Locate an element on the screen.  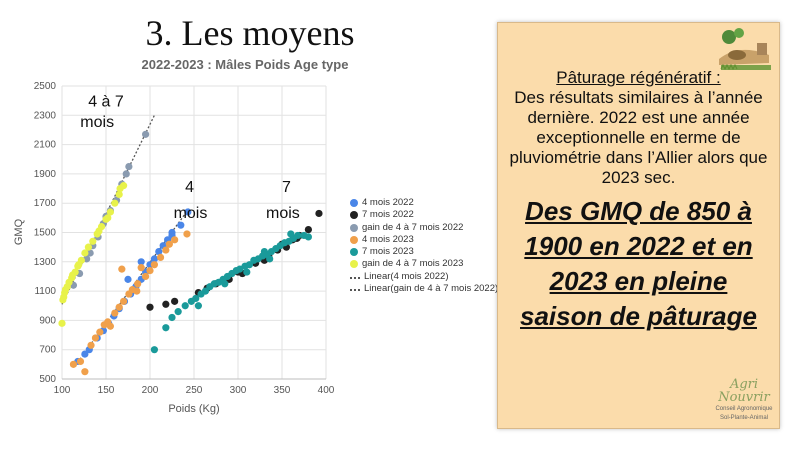
legend-item: Linear(4 mois 2022) is located at coordinates (425, 277).